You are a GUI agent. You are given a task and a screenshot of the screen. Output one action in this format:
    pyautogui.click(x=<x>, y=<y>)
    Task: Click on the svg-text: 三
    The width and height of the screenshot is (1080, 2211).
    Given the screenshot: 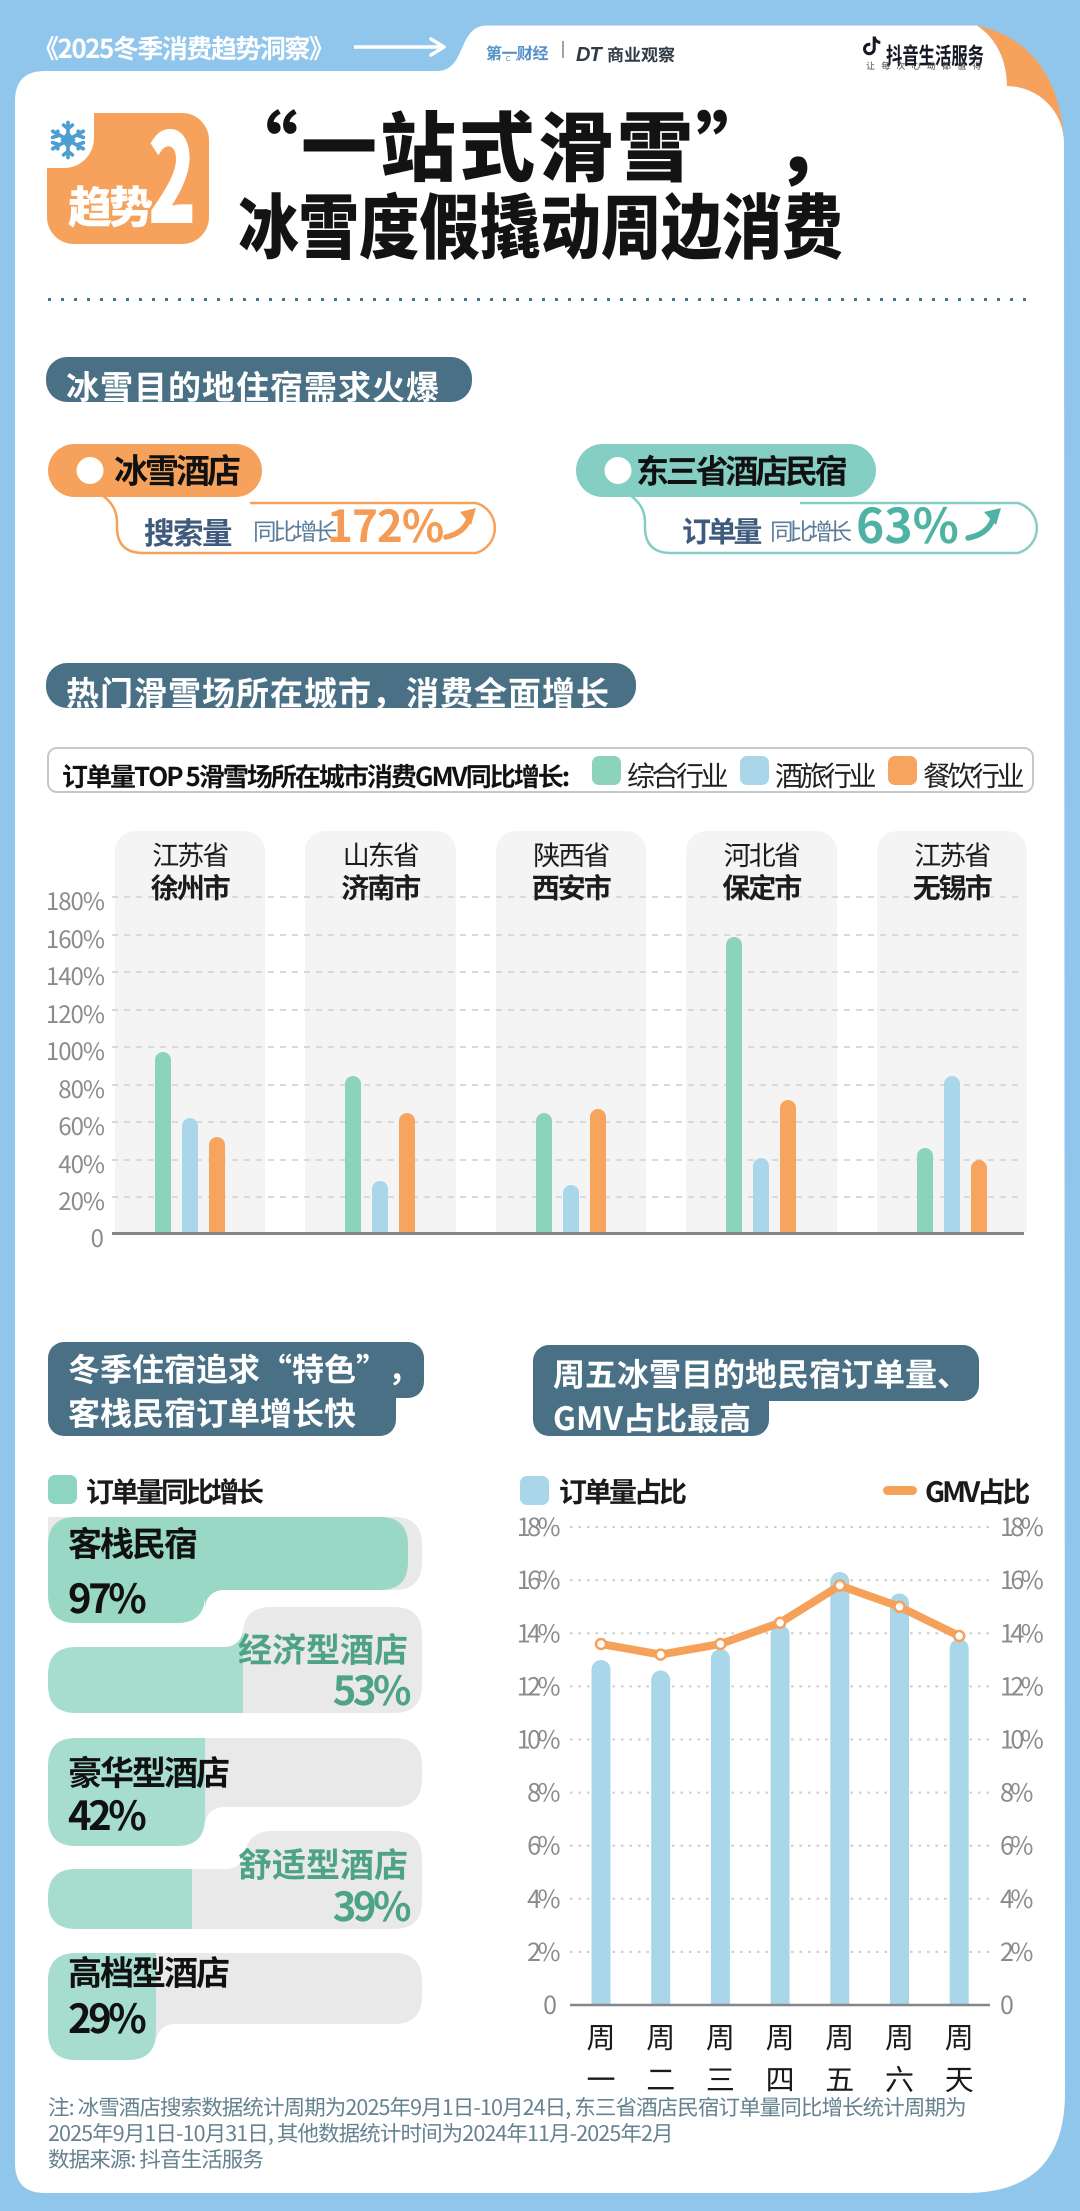 What is the action you would take?
    pyautogui.click(x=720, y=2078)
    